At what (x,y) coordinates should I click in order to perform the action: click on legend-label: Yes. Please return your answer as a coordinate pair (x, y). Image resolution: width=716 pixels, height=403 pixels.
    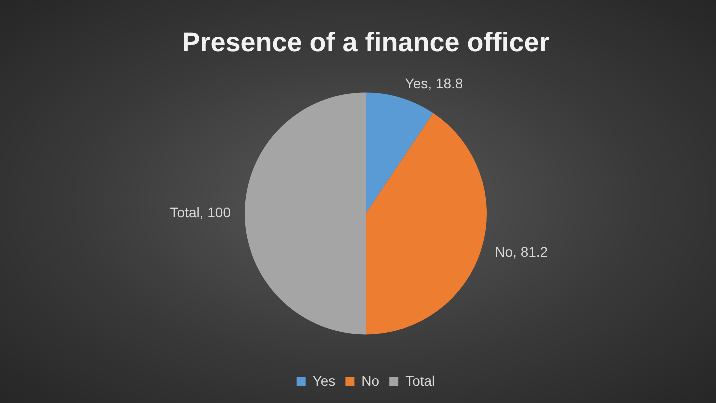
    Looking at the image, I should click on (324, 380).